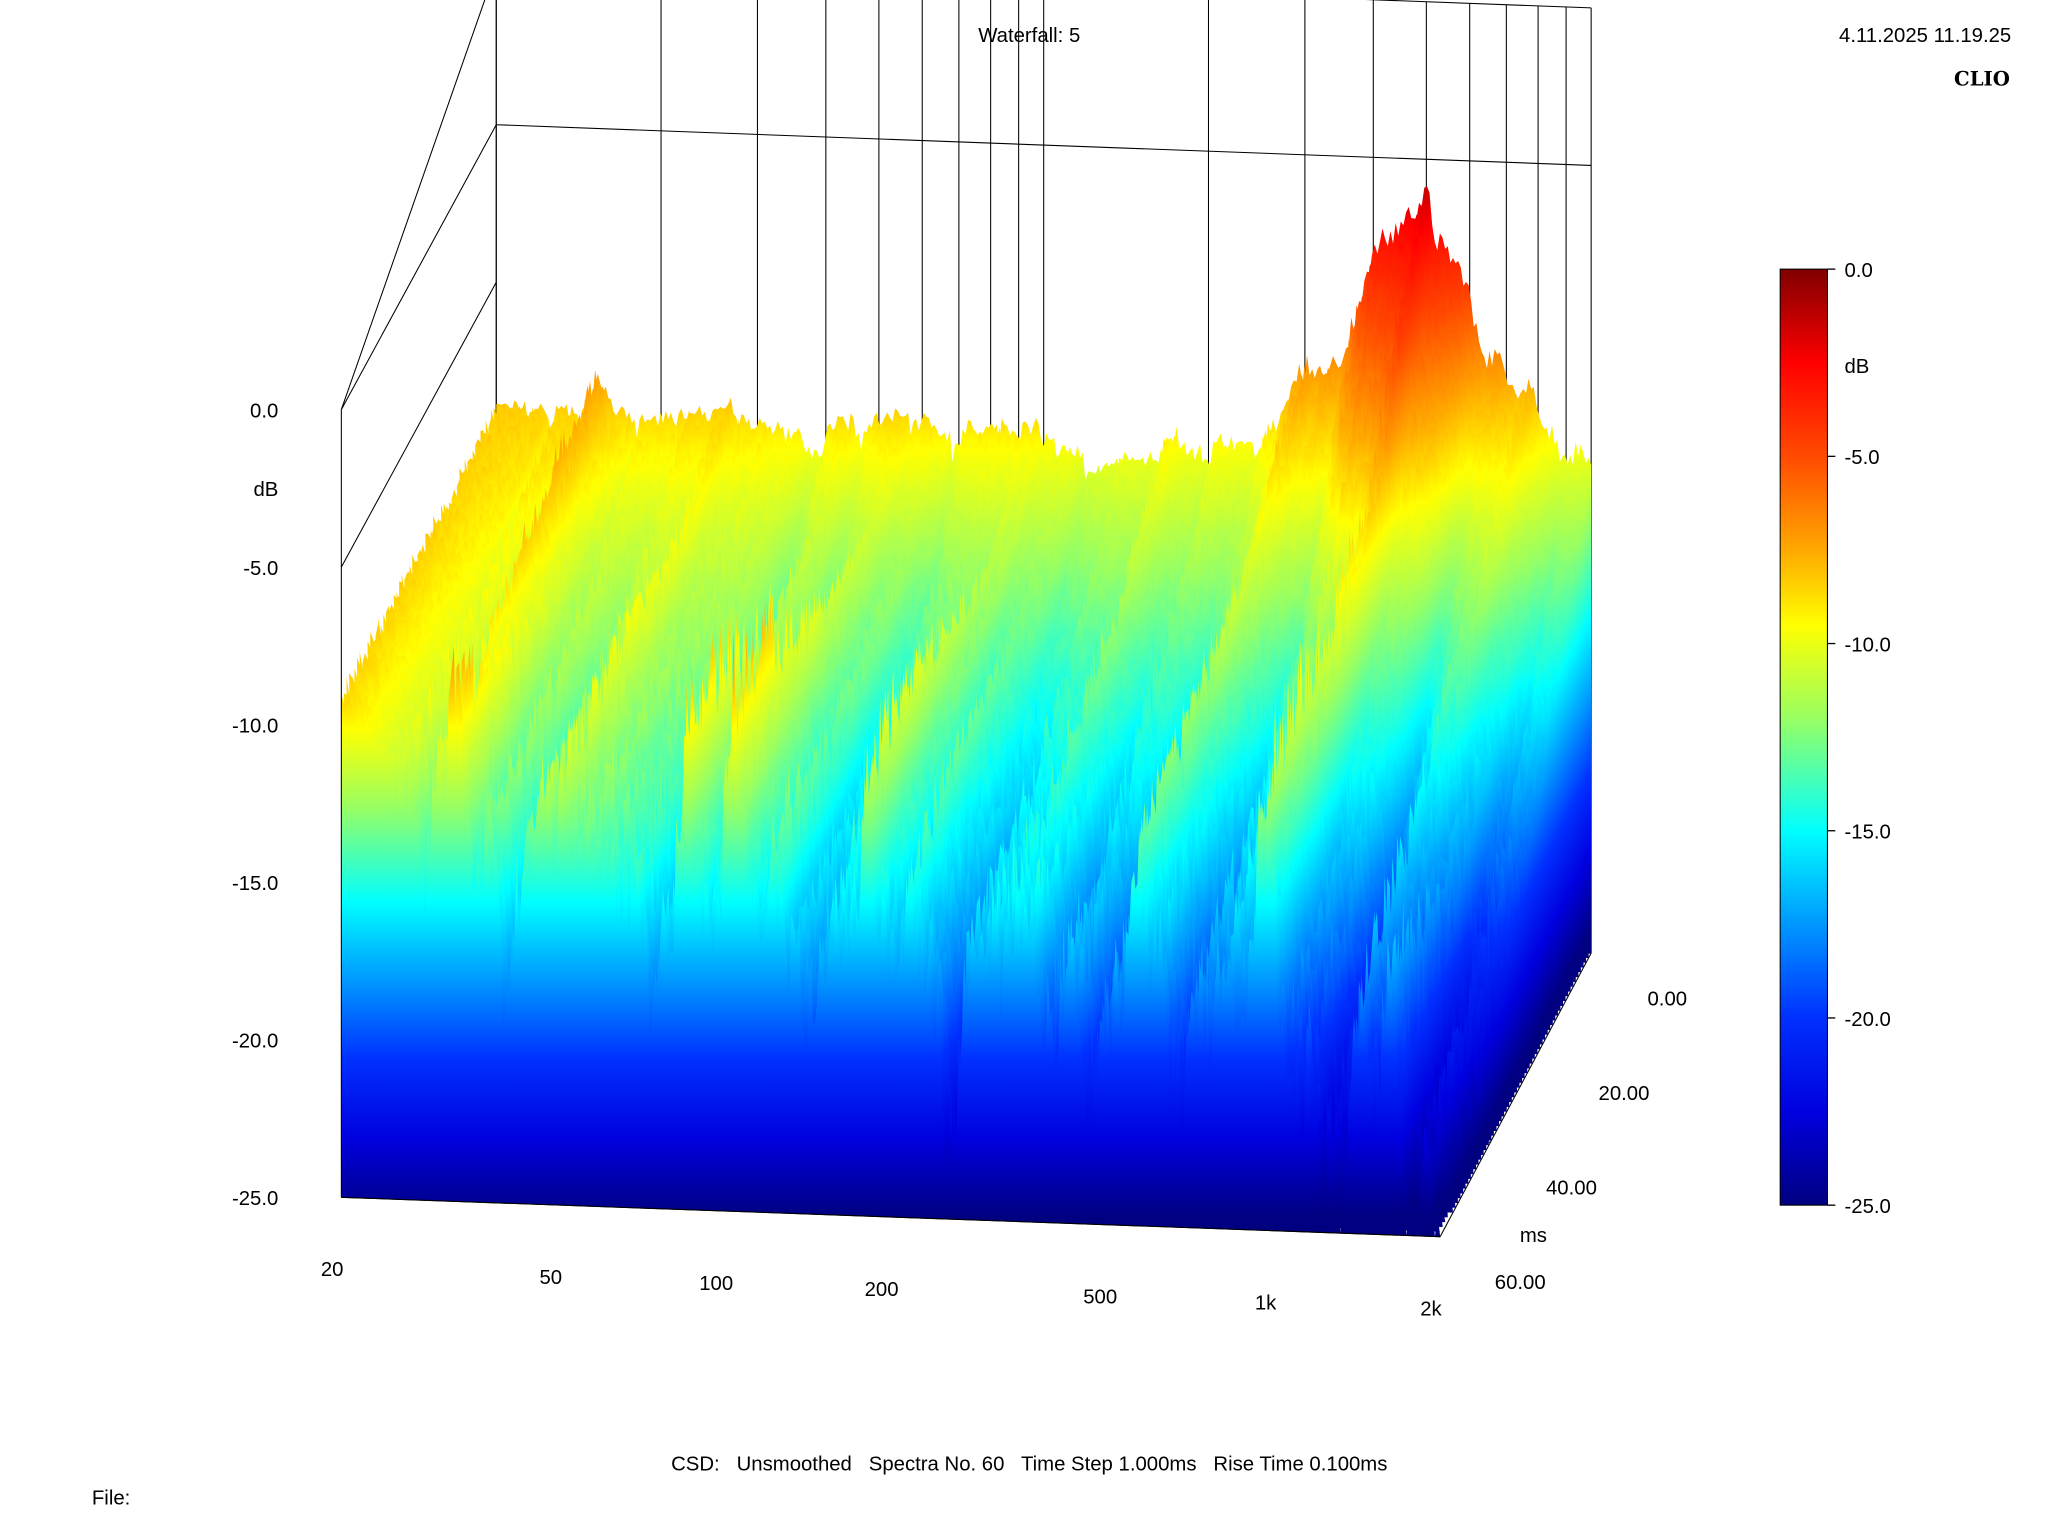  What do you see at coordinates (716, 1284) in the screenshot?
I see `freq-tick-label: 100` at bounding box center [716, 1284].